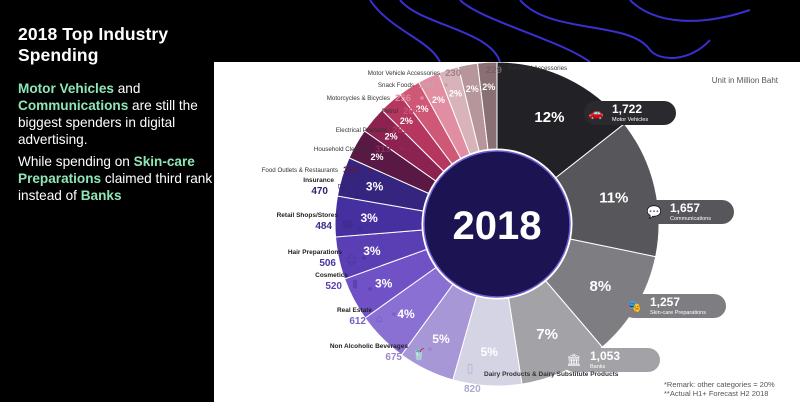  What do you see at coordinates (101, 195) in the screenshot?
I see `highlight-banks: Banks` at bounding box center [101, 195].